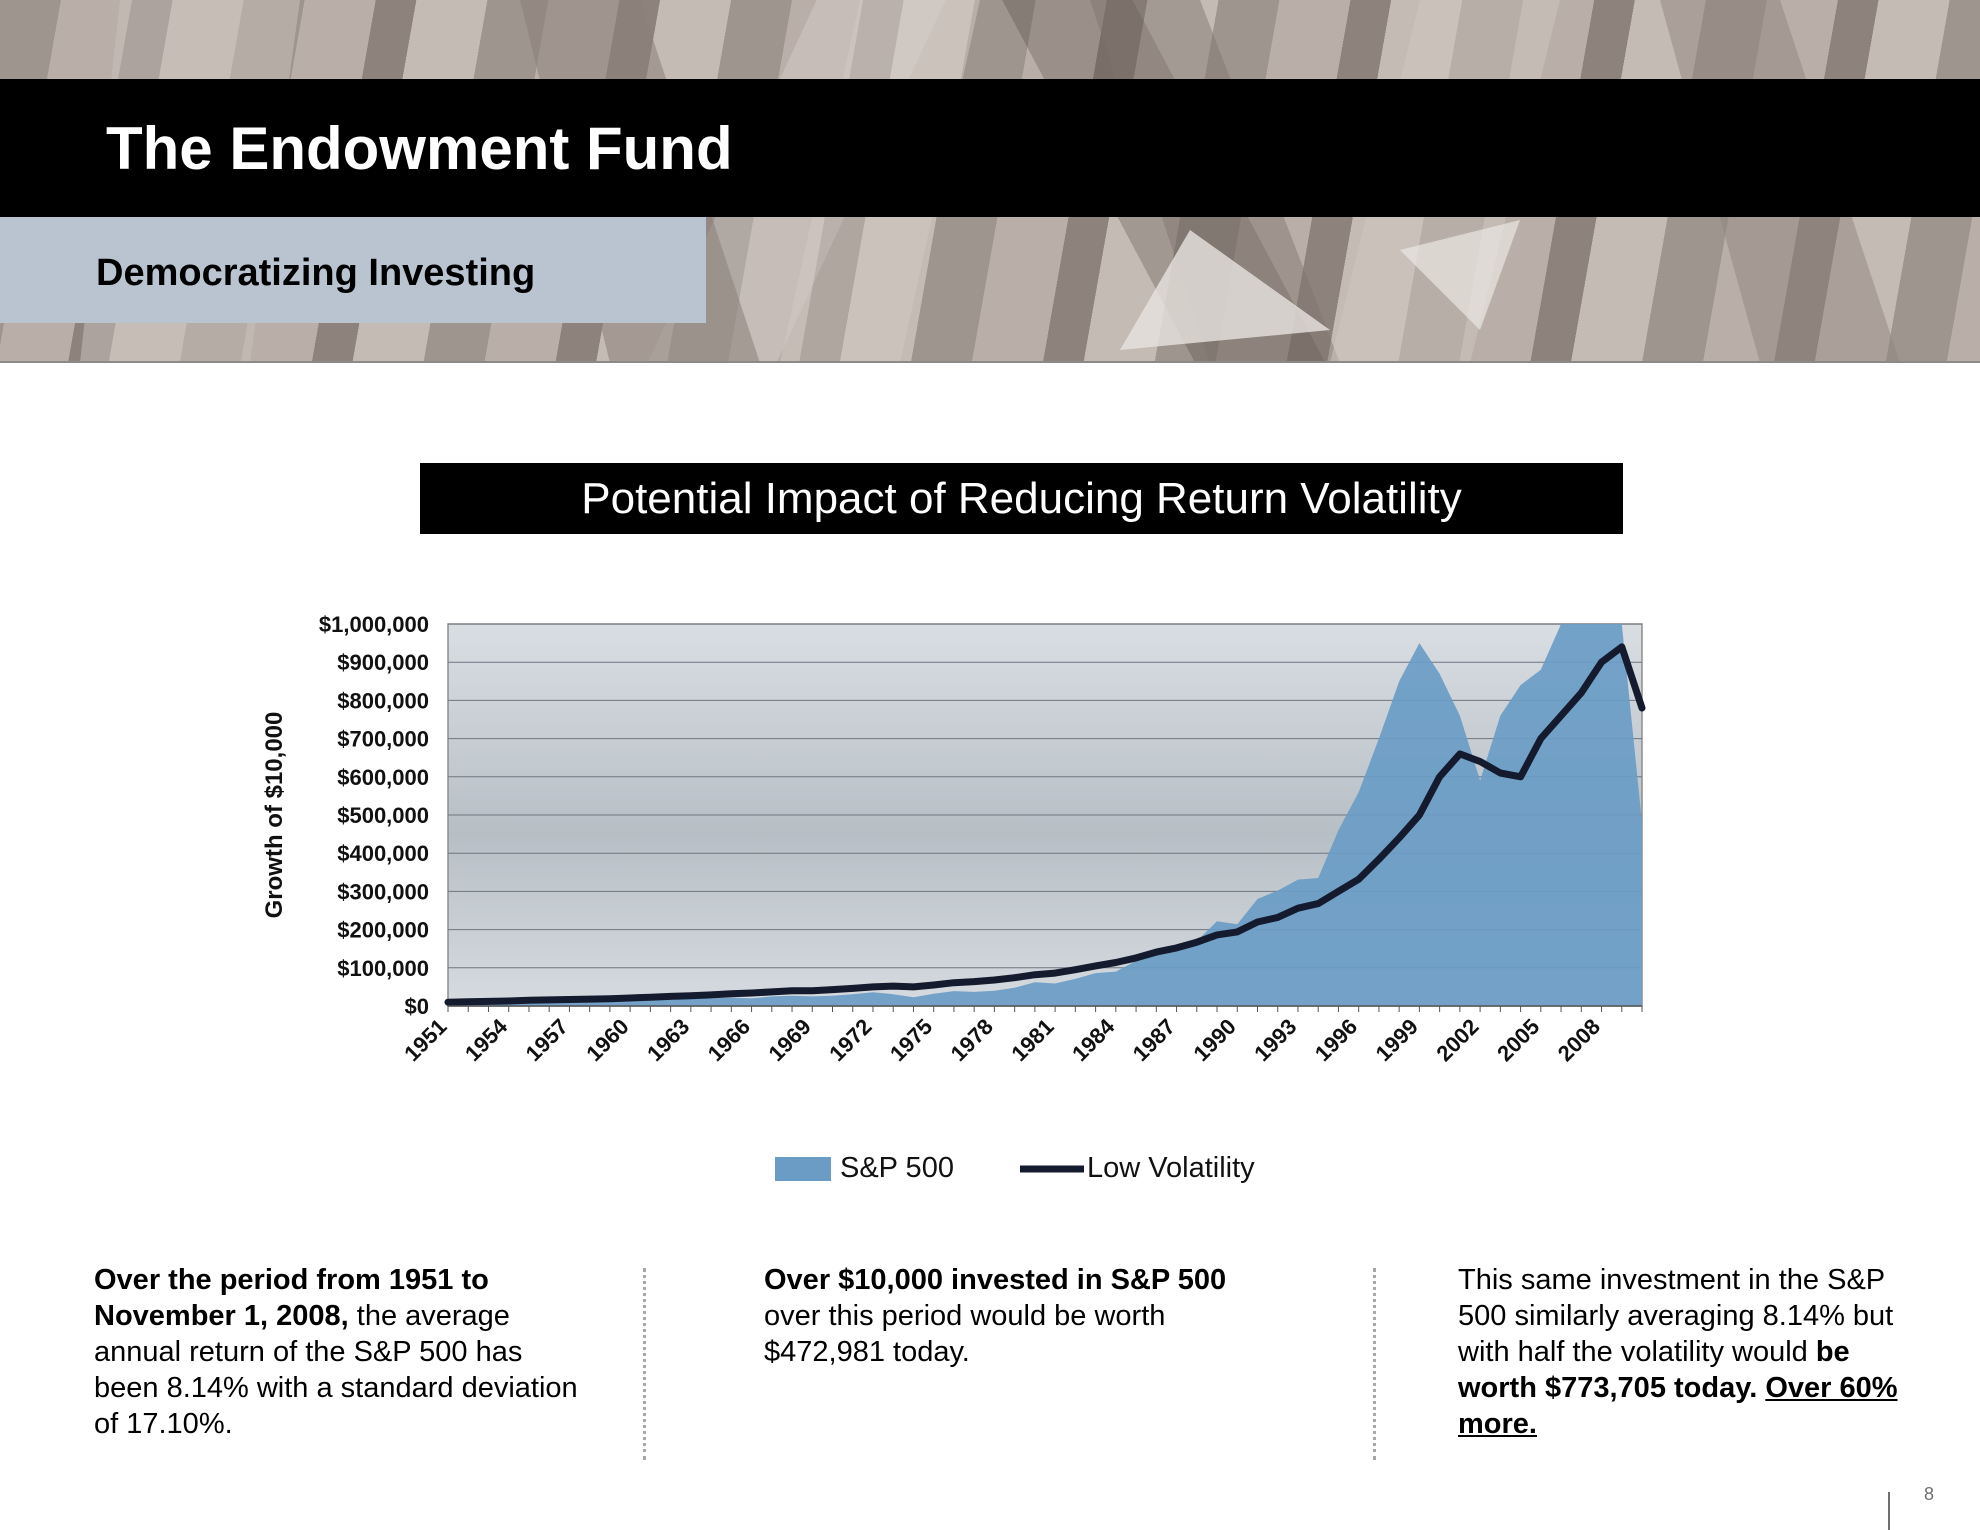 Image resolution: width=1980 pixels, height=1530 pixels. I want to click on low-volatility-line, so click(1045, 824).